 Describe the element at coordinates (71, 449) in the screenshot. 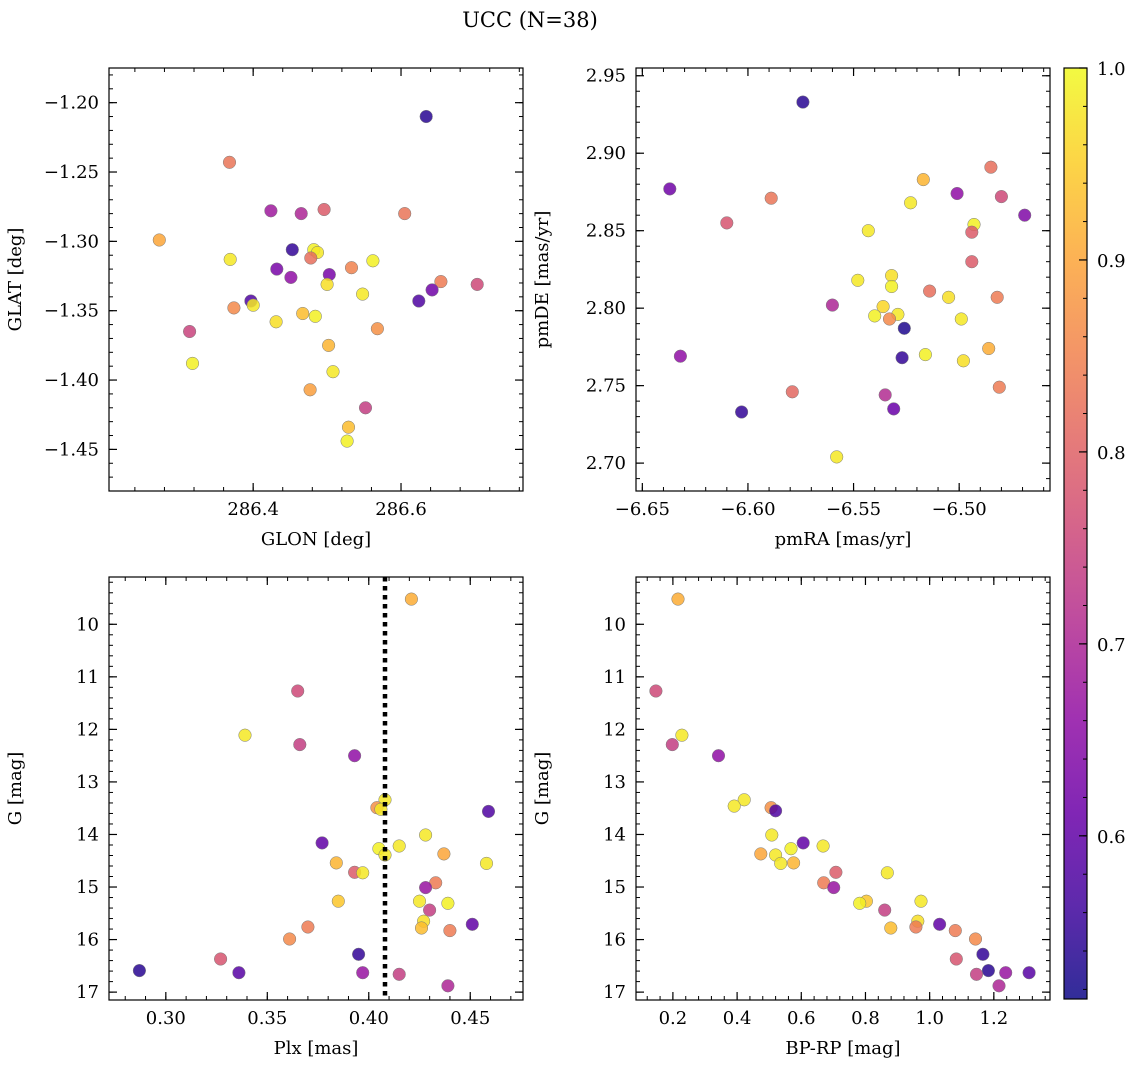

I see `y-tick-label: −1.45` at that location.